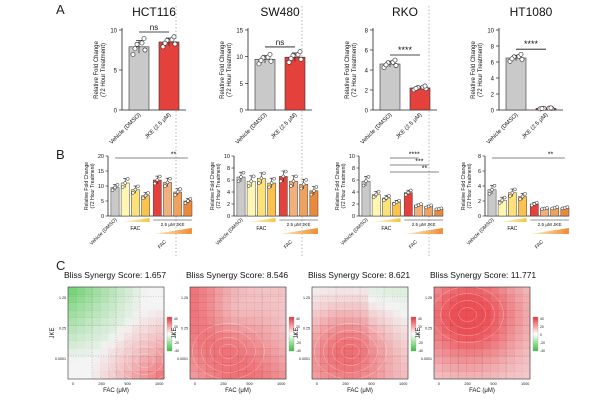 The height and width of the screenshot is (400, 600). I want to click on x-tick-label: 0, so click(317, 384).